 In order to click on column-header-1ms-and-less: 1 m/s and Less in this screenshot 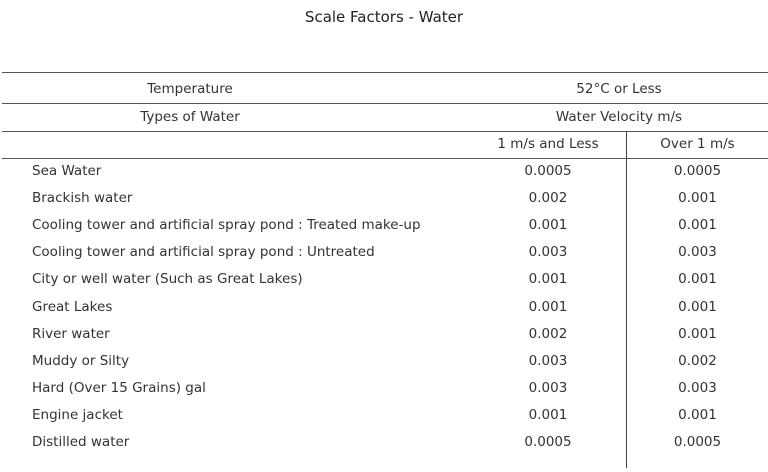, I will do `click(548, 144)`.